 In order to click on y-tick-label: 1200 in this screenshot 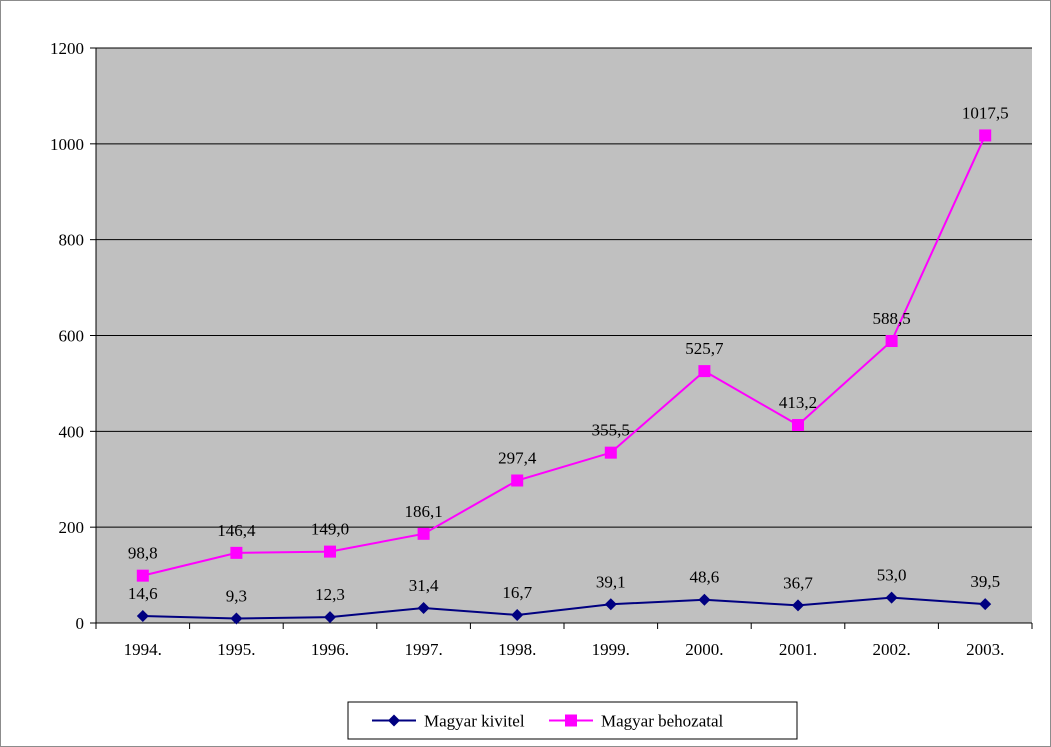, I will do `click(67, 48)`.